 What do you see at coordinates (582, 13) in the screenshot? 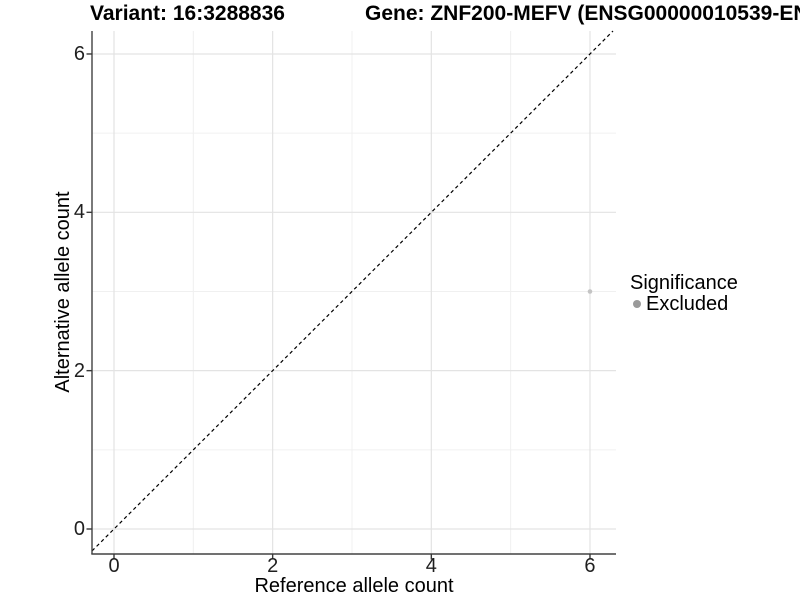
I see `plot-title-gene: Gene: ZNF200-MEFV (ENSG00000010539-ENSG0` at bounding box center [582, 13].